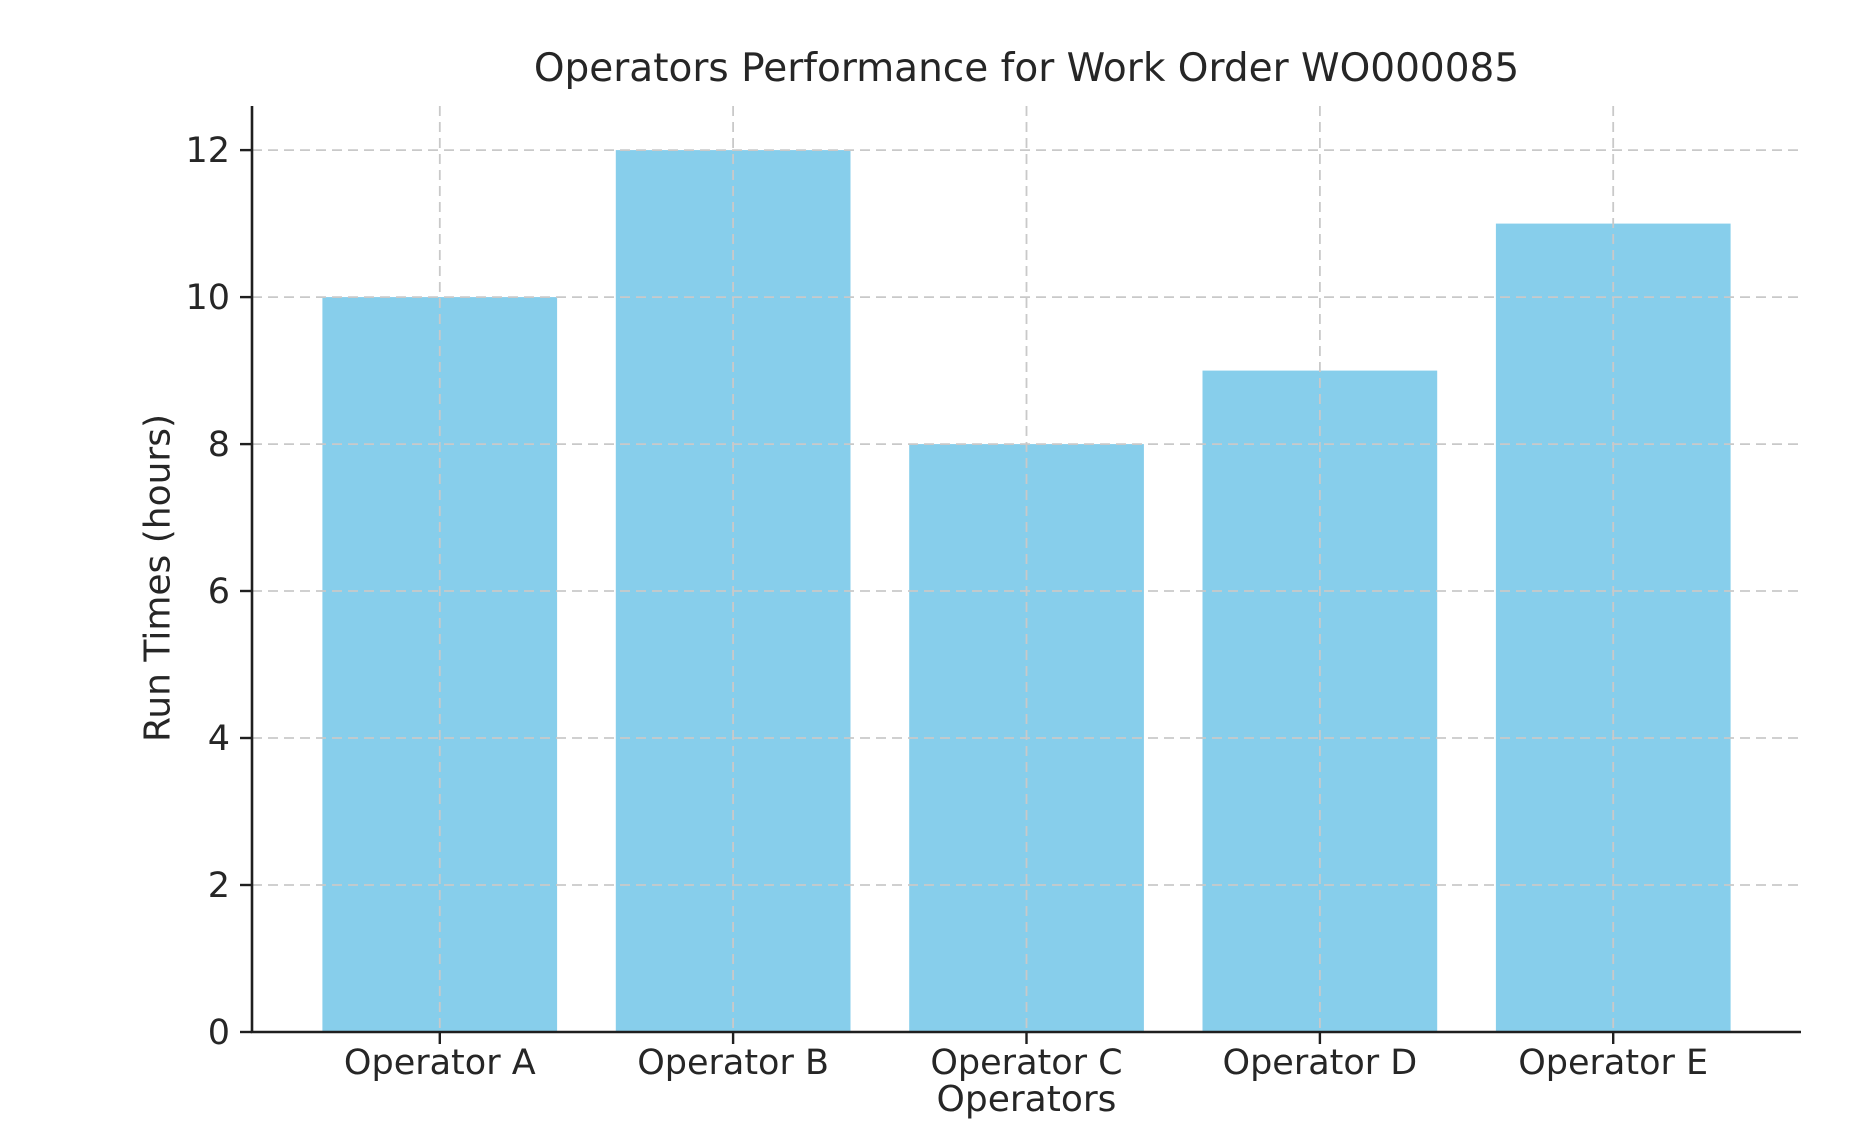  I want to click on y-tick-label: 8, so click(219, 445).